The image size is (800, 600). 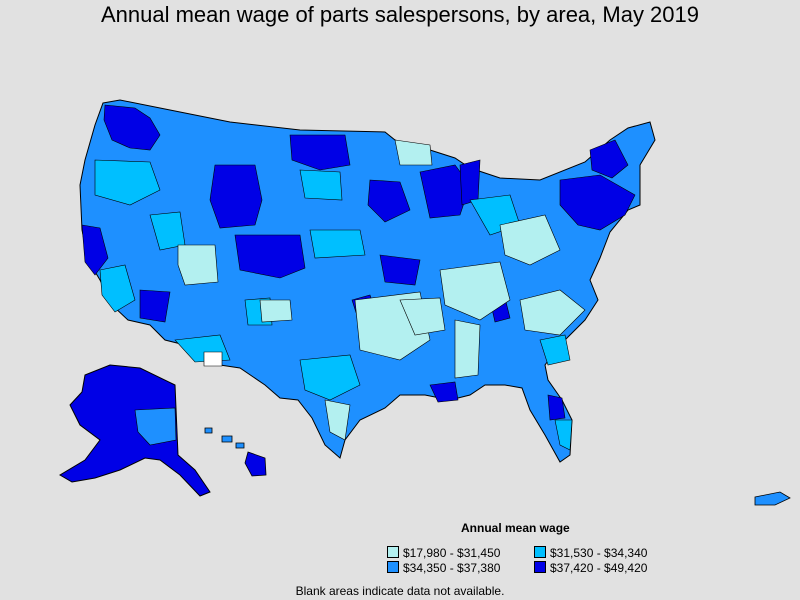 I want to click on no-data-region, so click(x=213, y=359).